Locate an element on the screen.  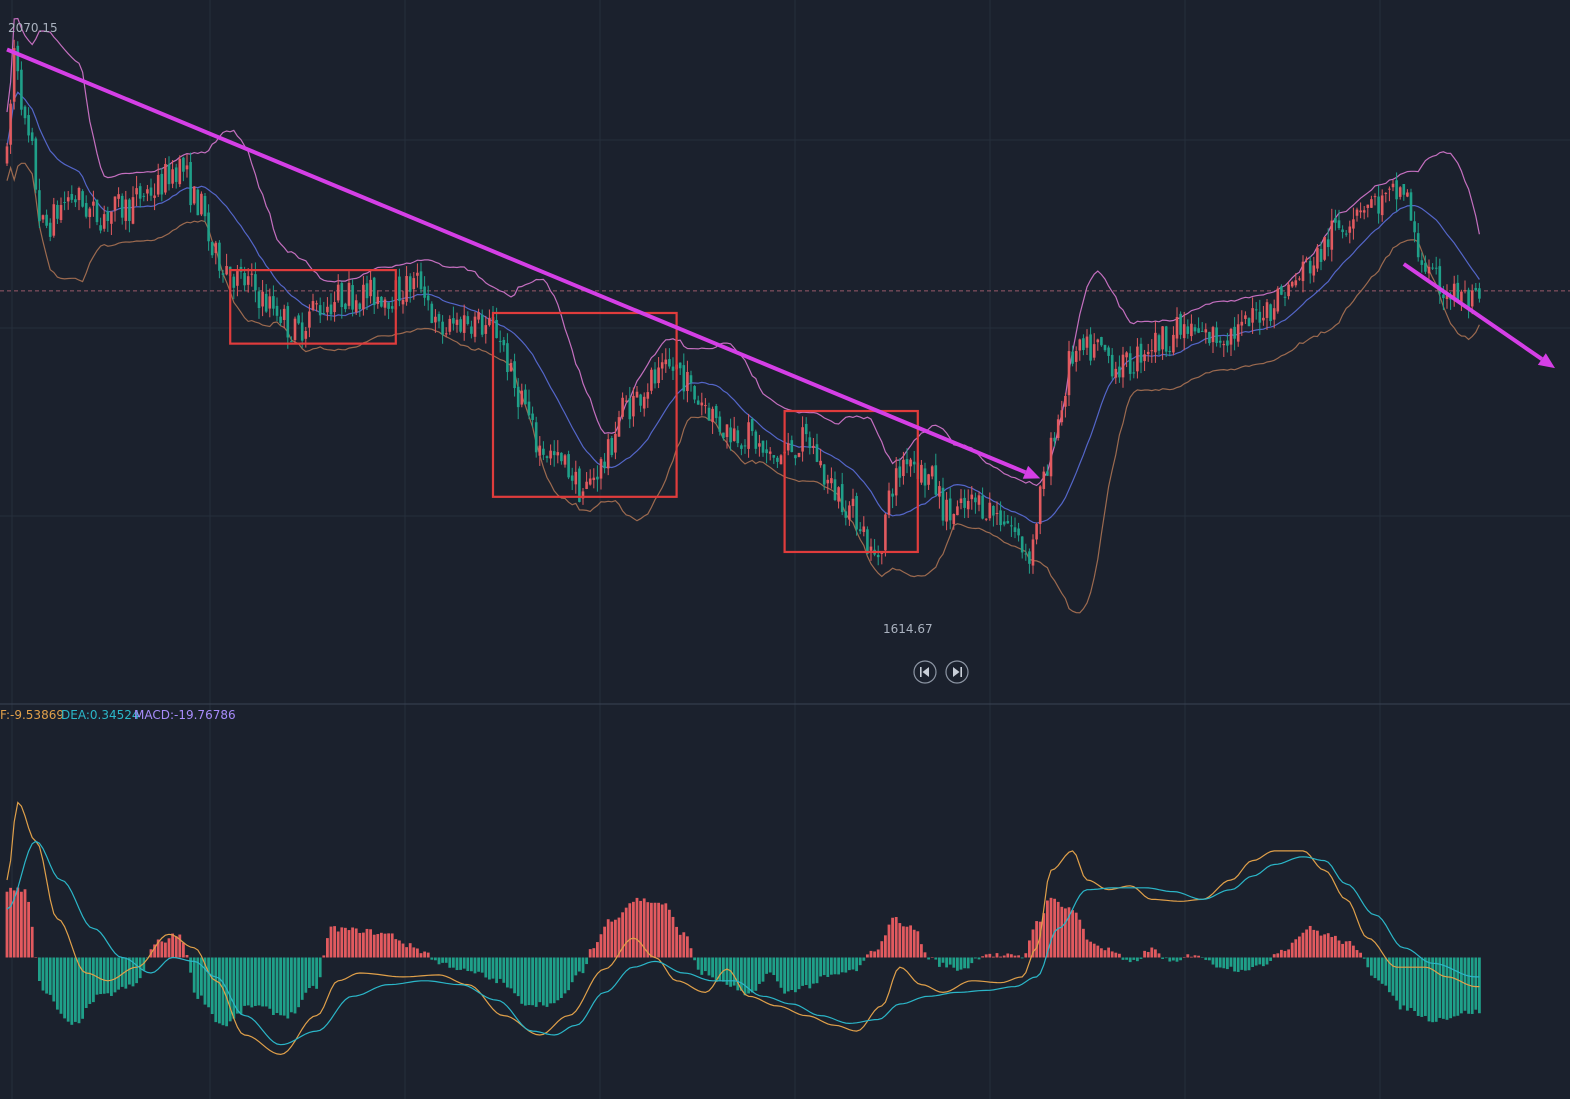
consolidation-box is located at coordinates (313, 306).